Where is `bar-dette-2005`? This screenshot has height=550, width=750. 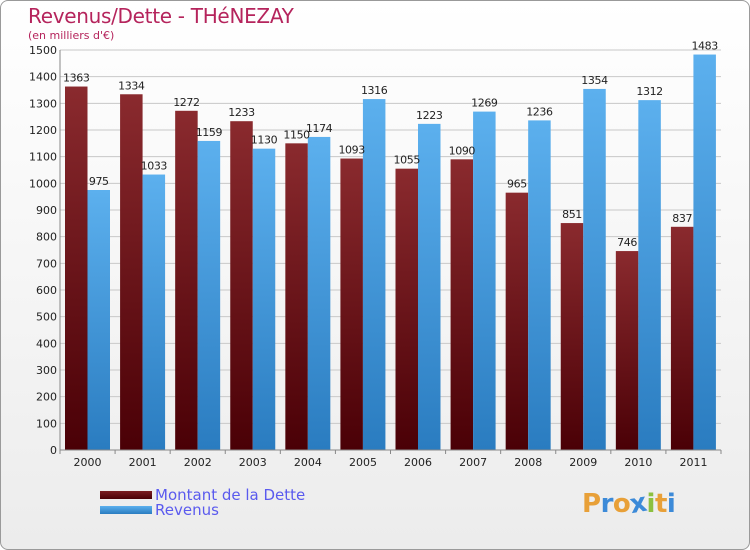 bar-dette-2005 is located at coordinates (351, 304).